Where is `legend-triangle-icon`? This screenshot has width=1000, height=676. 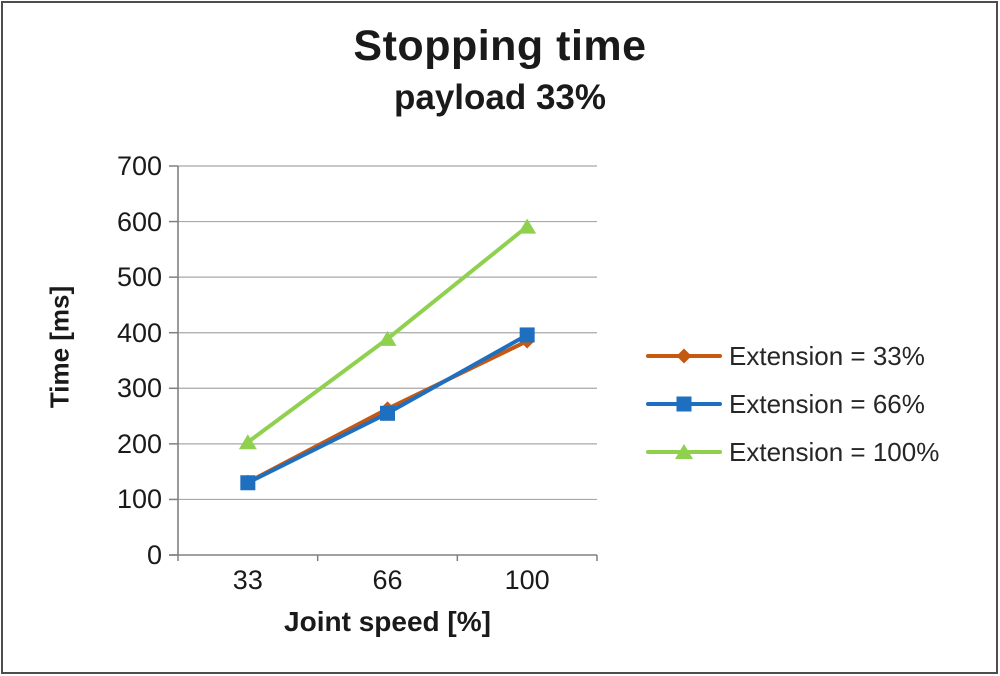 legend-triangle-icon is located at coordinates (684, 451).